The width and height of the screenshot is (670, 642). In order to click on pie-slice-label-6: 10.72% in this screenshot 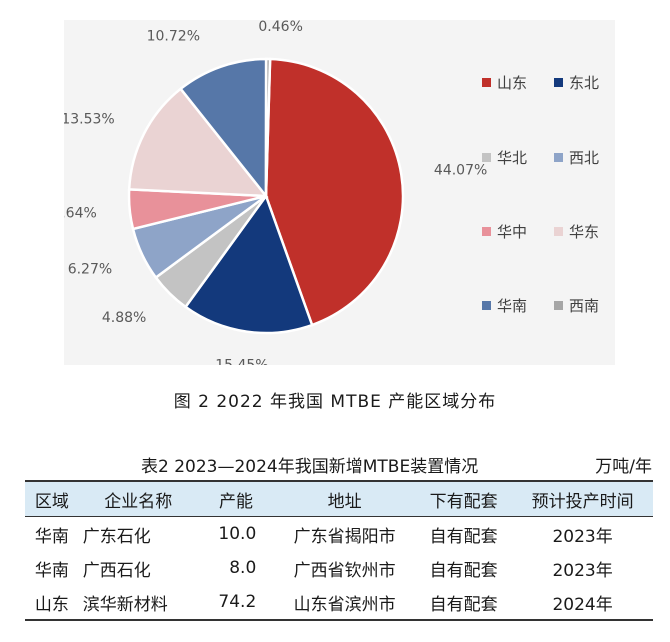, I will do `click(173, 36)`.